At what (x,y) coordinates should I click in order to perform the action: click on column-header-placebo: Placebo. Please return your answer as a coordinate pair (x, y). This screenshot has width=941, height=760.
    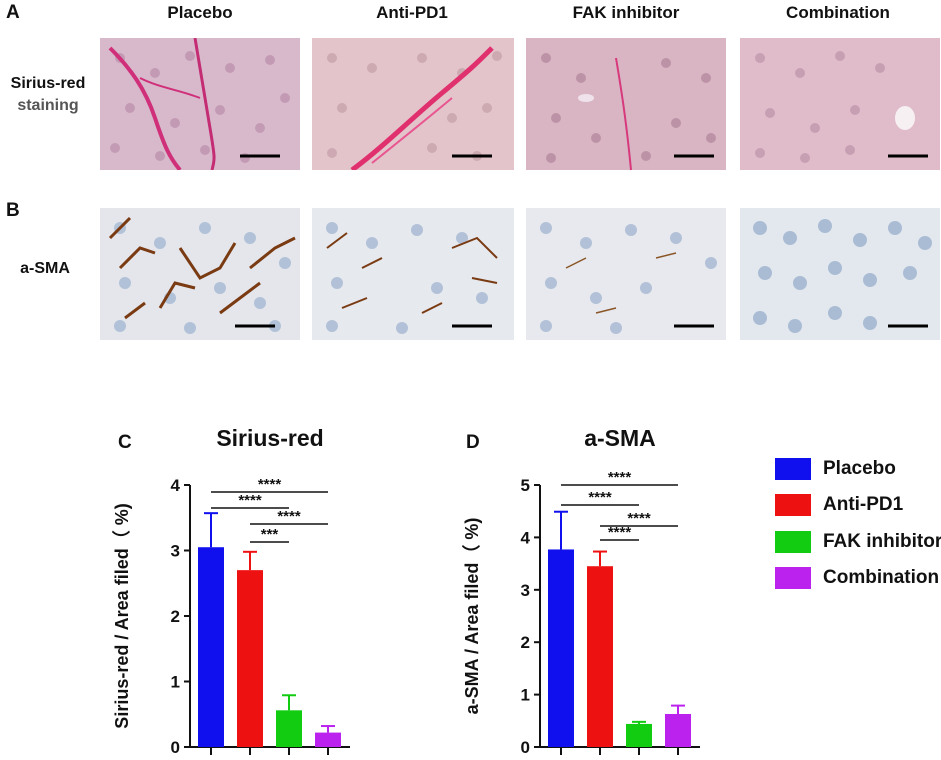
    Looking at the image, I should click on (200, 12).